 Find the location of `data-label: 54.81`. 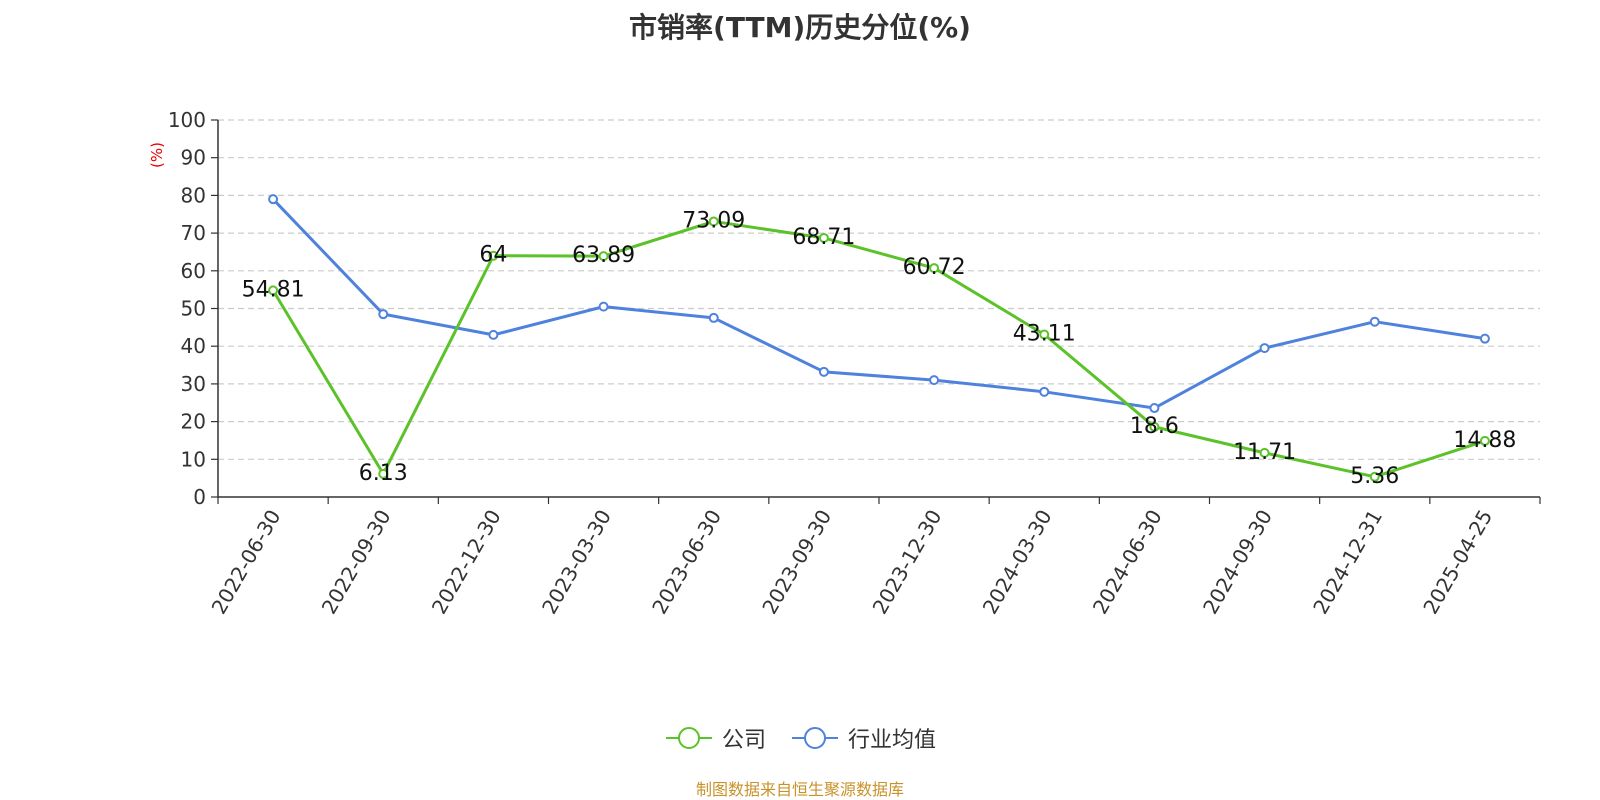

data-label: 54.81 is located at coordinates (273, 289).